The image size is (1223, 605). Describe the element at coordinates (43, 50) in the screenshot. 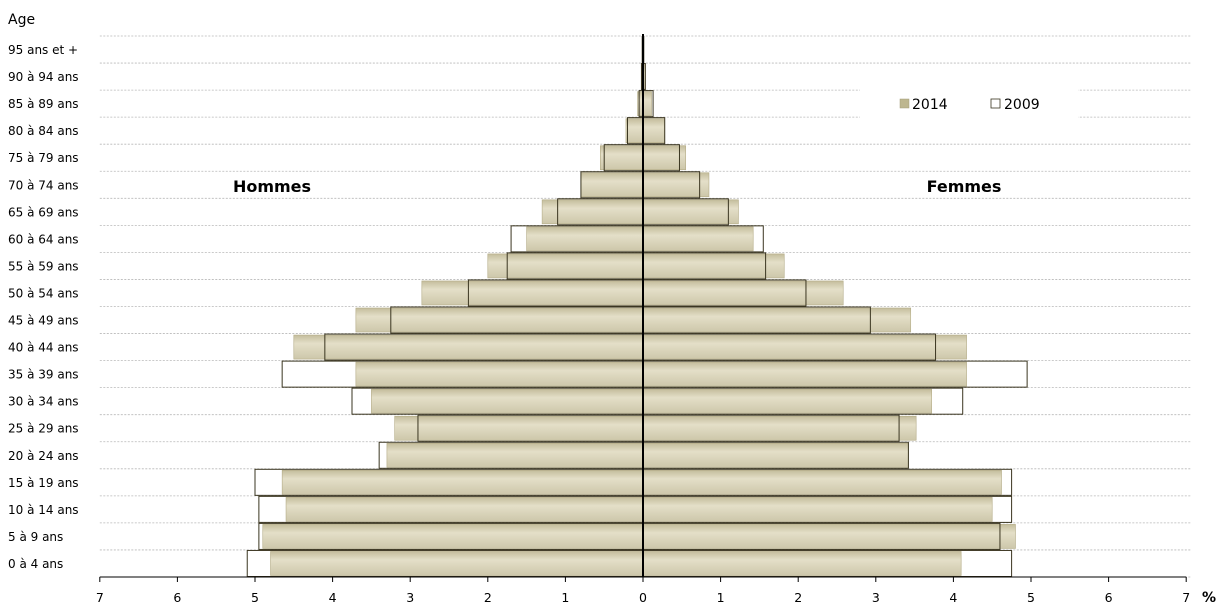

I see `age-group-label: 95 ans et +` at that location.